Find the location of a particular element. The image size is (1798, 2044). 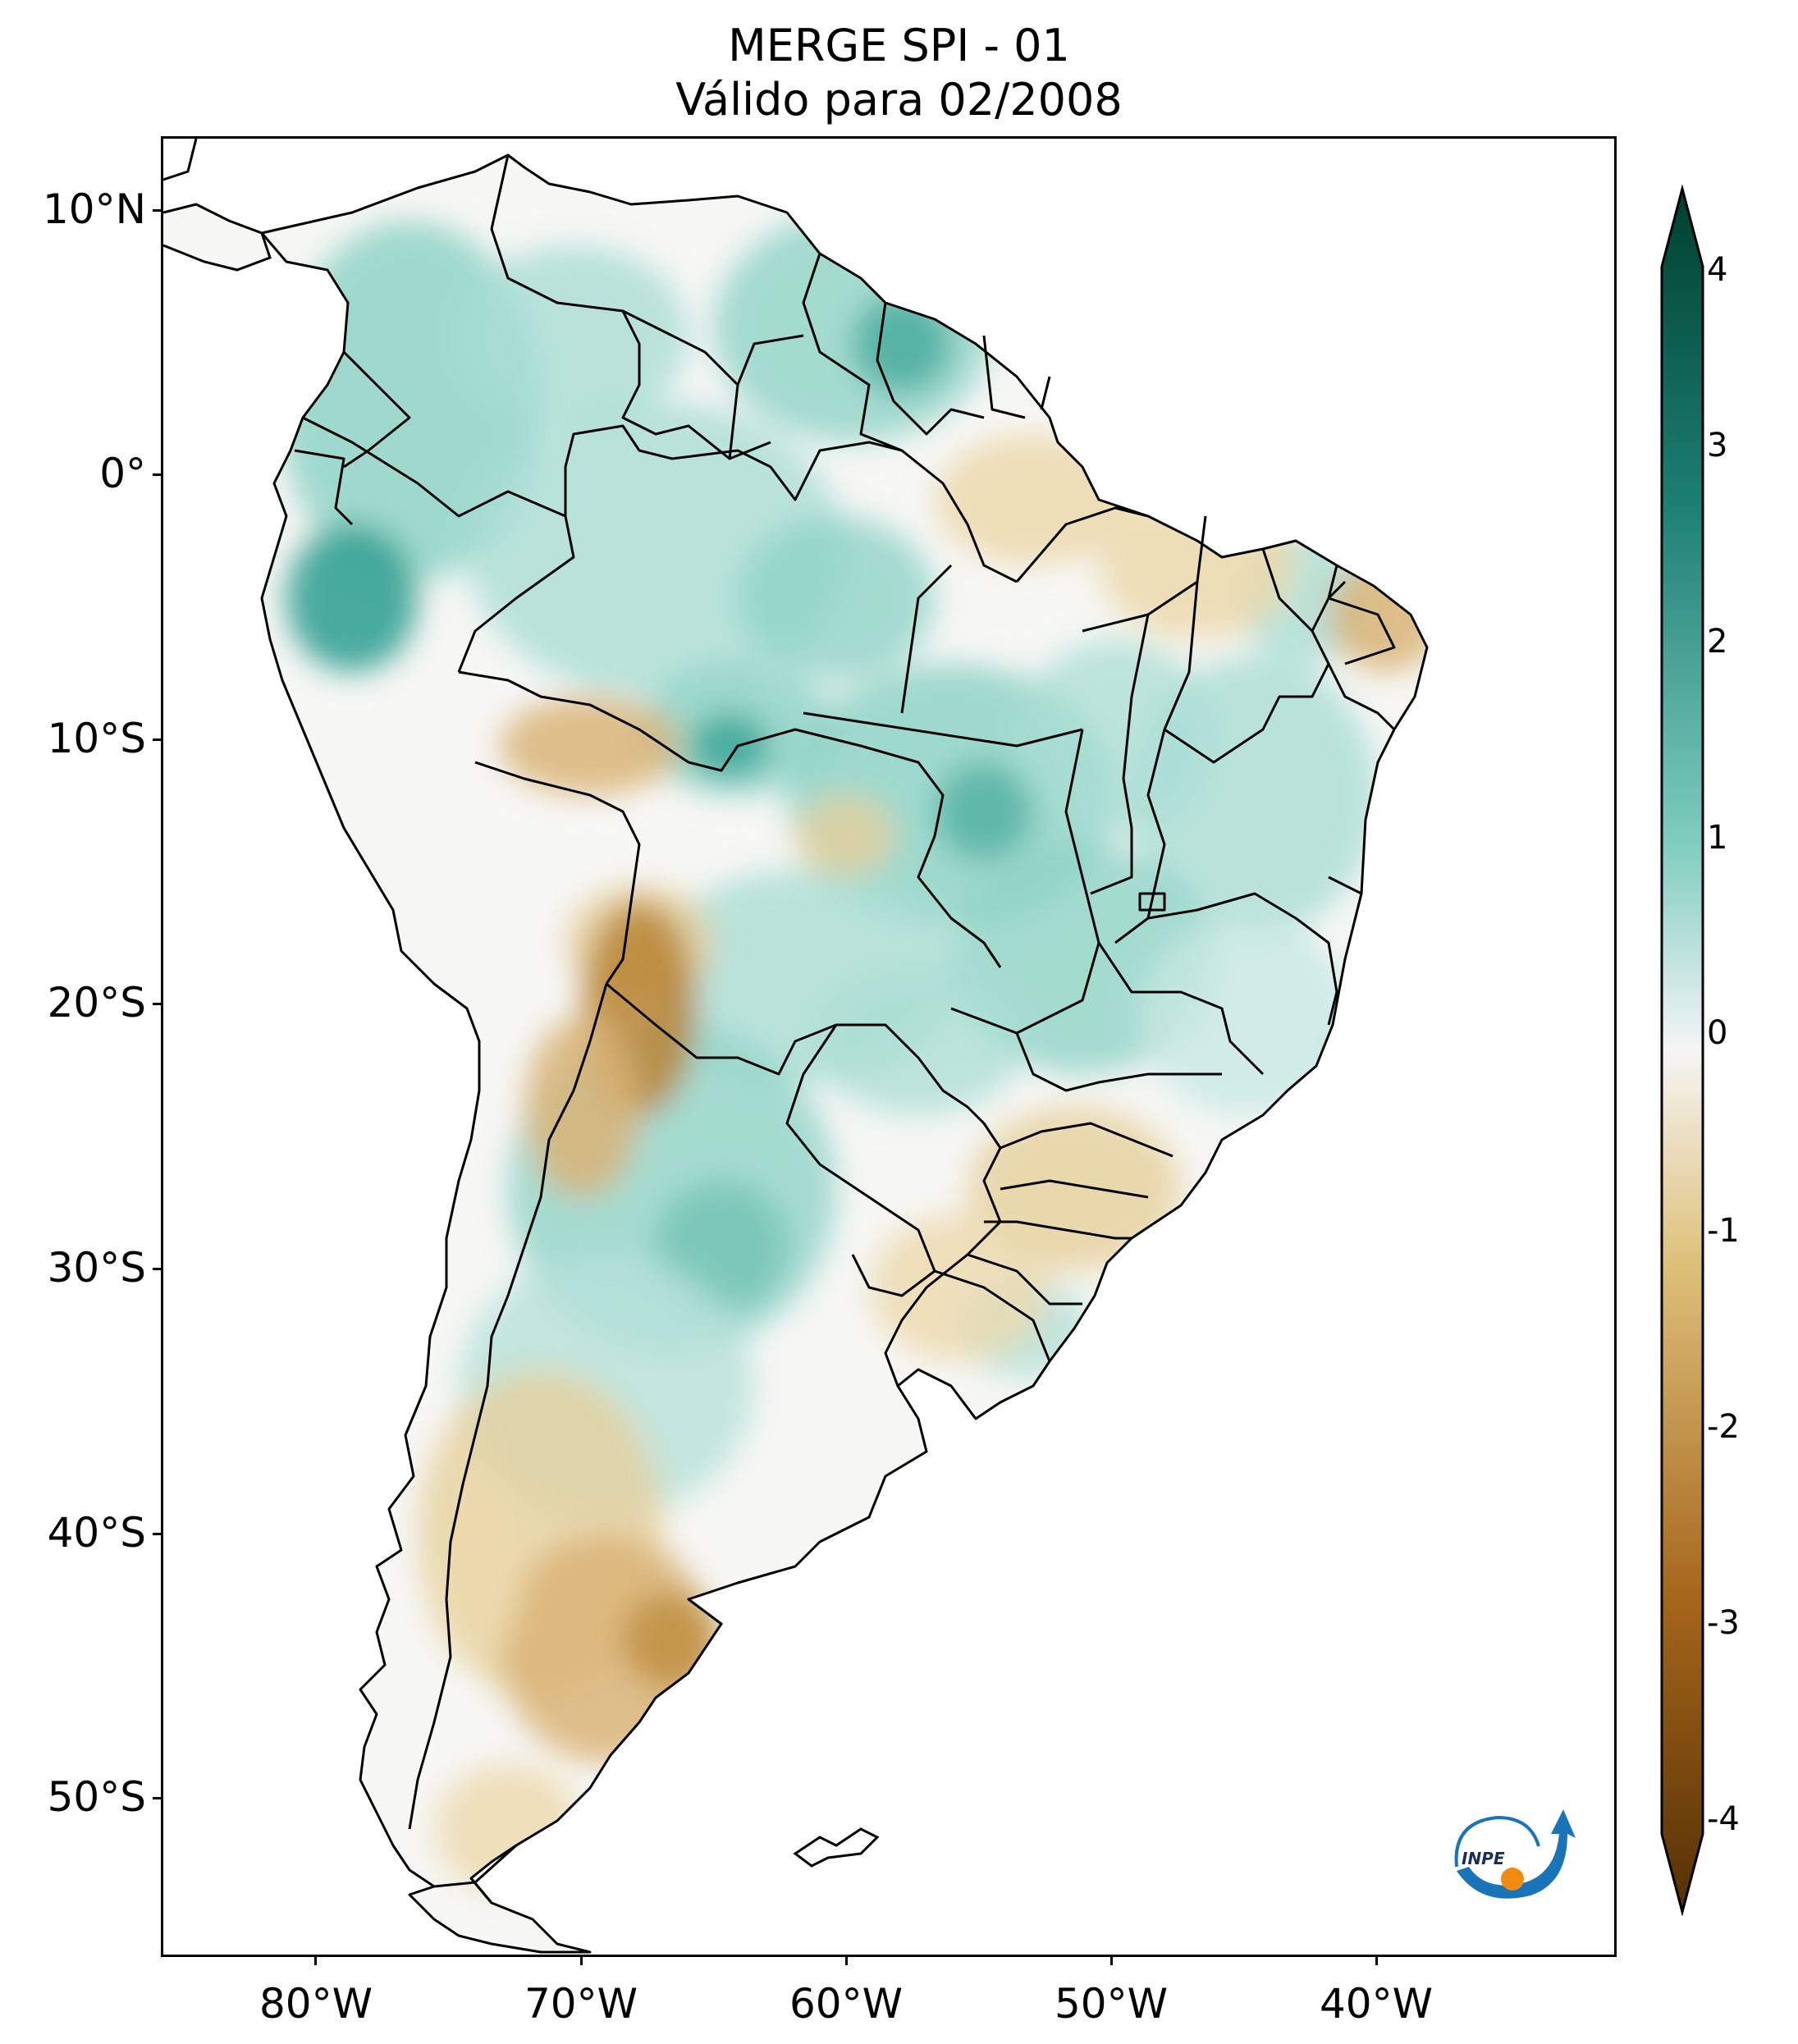

map-subtitle: Válido para 02/2008 is located at coordinates (899, 100).